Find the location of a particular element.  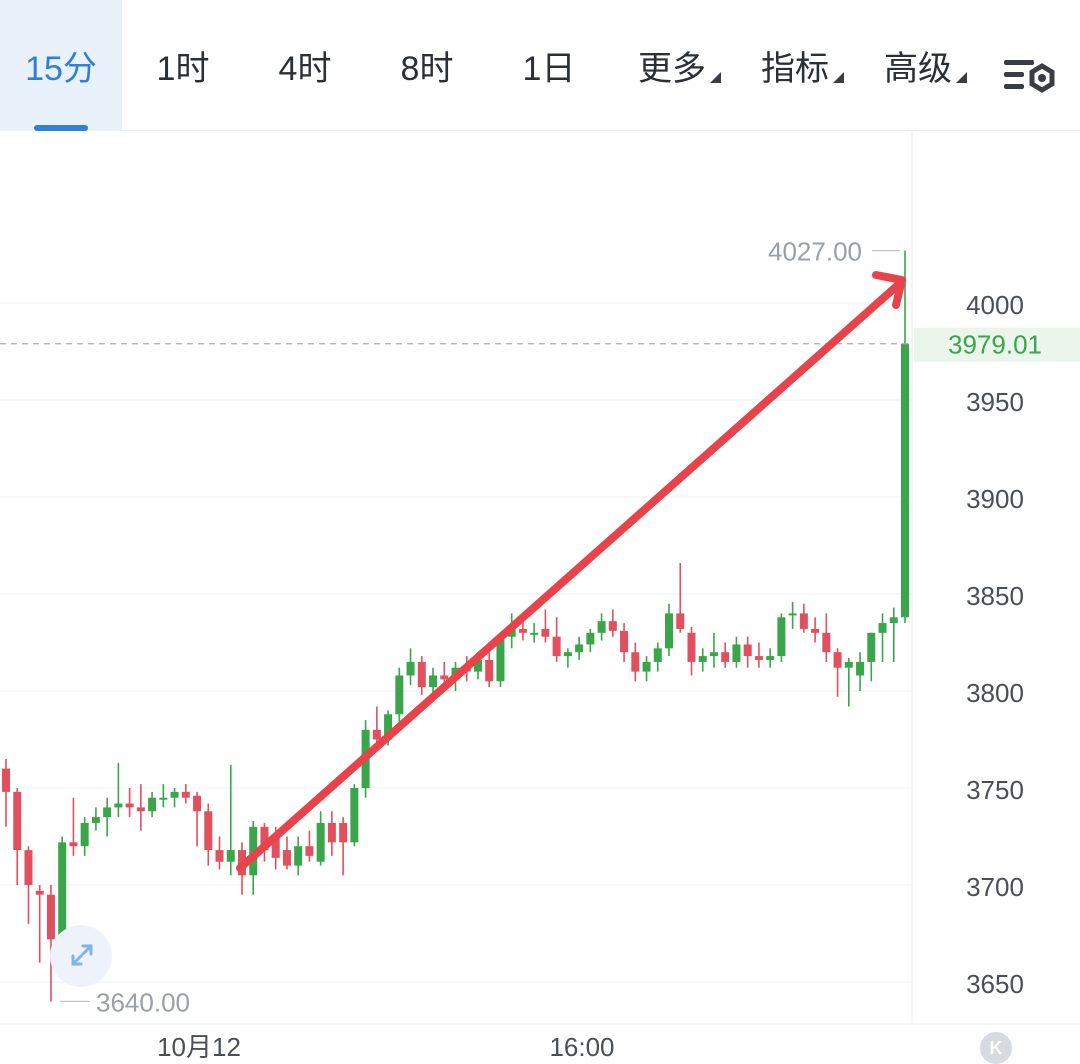

chart-settings-icon is located at coordinates (1029, 76).